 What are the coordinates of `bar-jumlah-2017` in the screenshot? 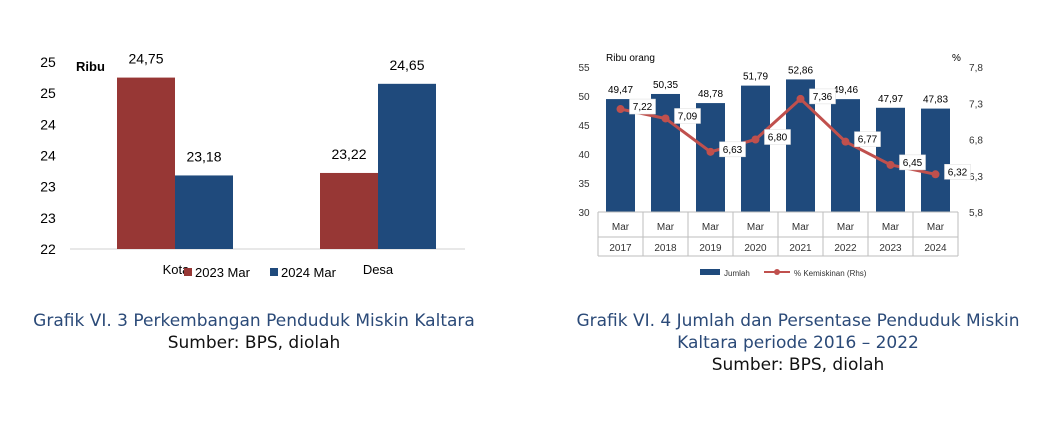 It's located at (620, 155).